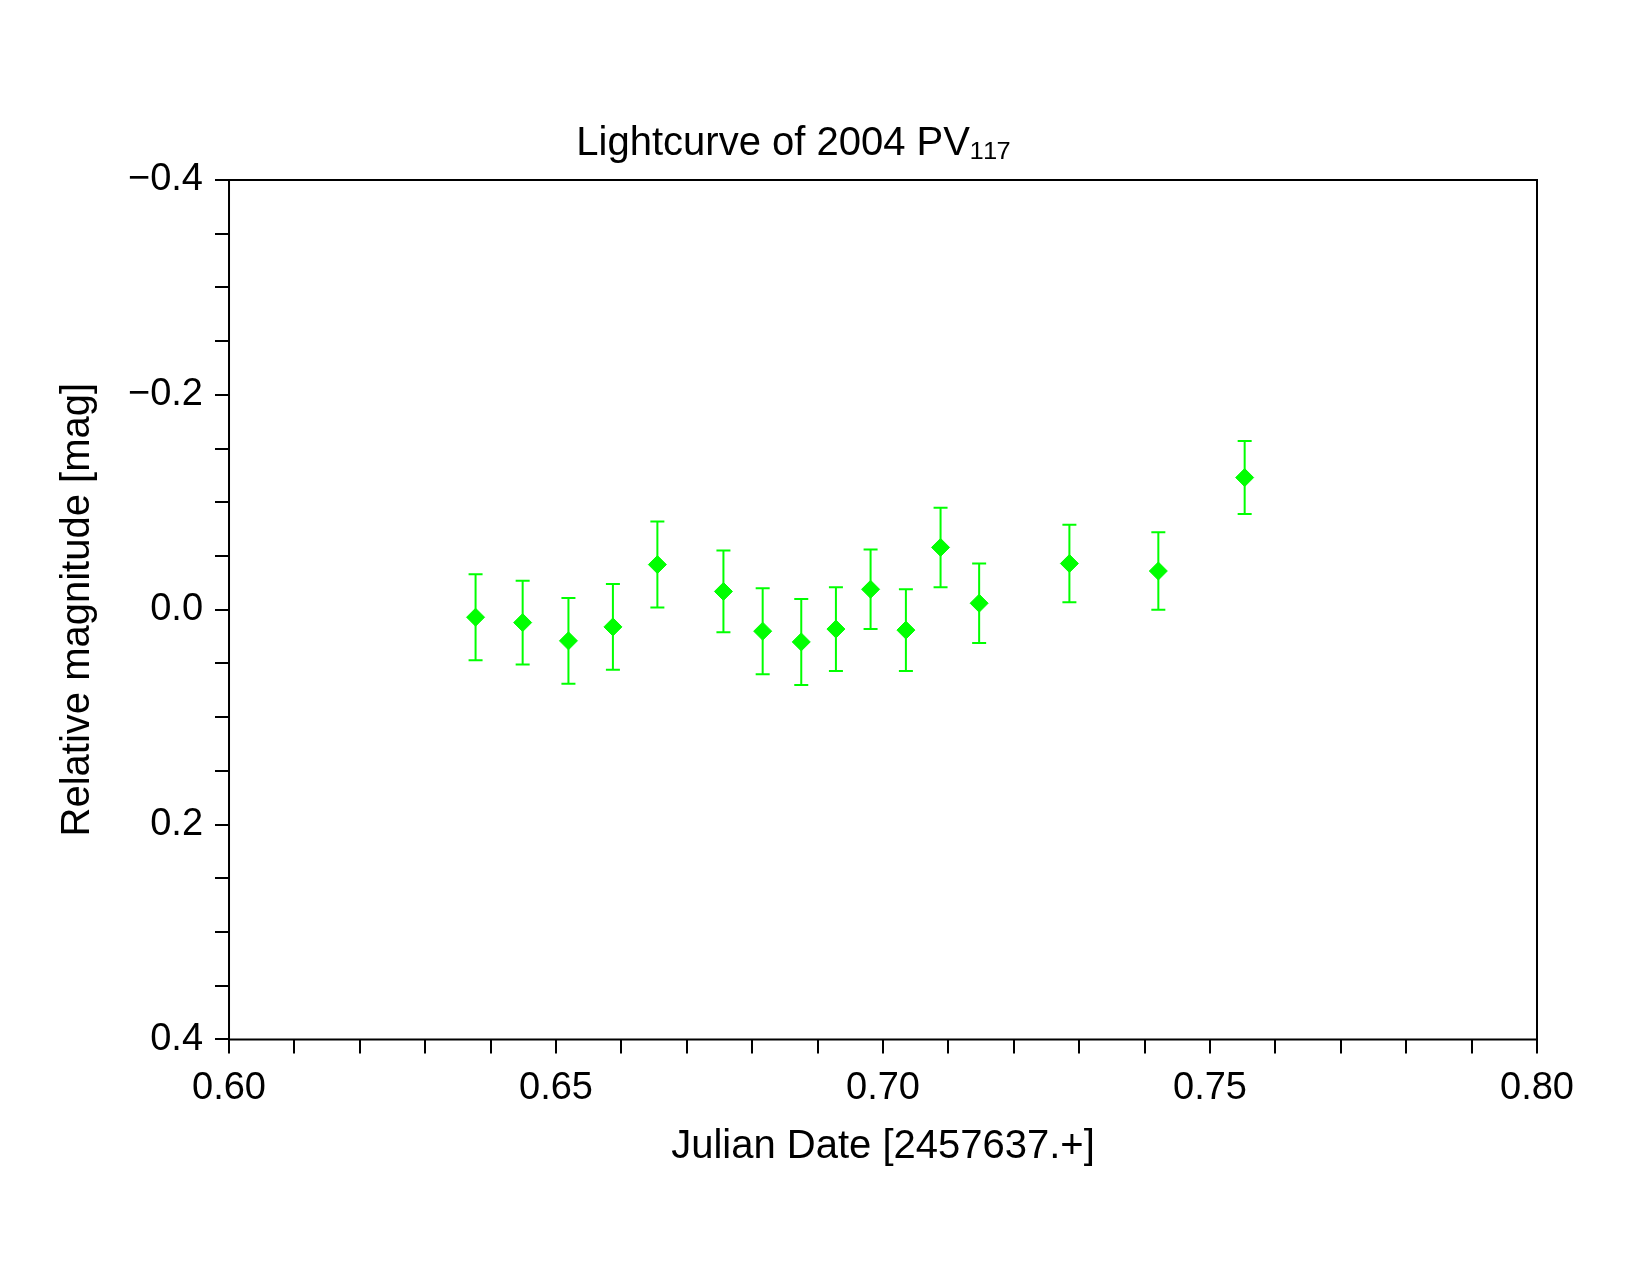 This screenshot has width=1650, height=1275. What do you see at coordinates (75, 609) in the screenshot?
I see `y-axis-title: Relative magnitude [mag]` at bounding box center [75, 609].